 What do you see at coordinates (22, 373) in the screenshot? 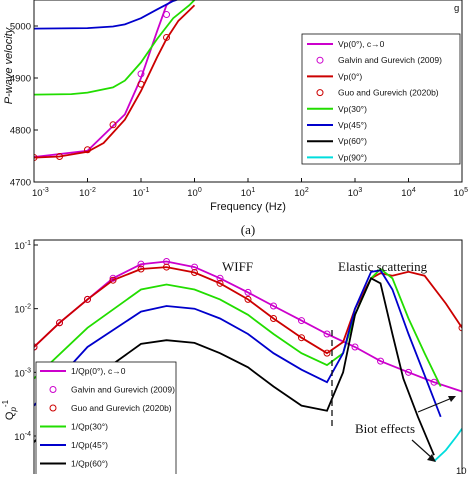
I see `panel-b-y-tick-label-2: 10⁻³` at bounding box center [22, 373].